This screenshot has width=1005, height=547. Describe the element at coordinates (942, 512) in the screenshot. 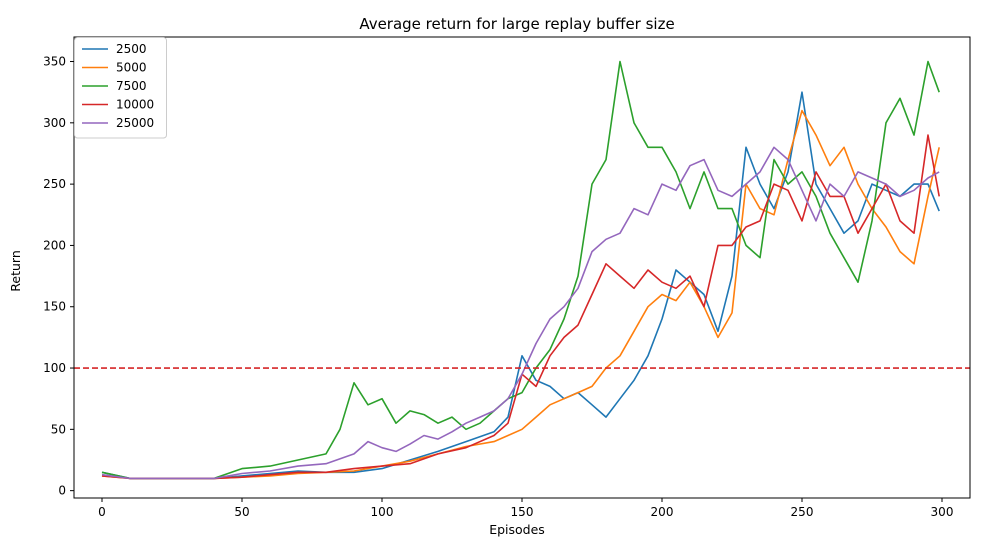

I see `x-tick-label: 300` at that location.